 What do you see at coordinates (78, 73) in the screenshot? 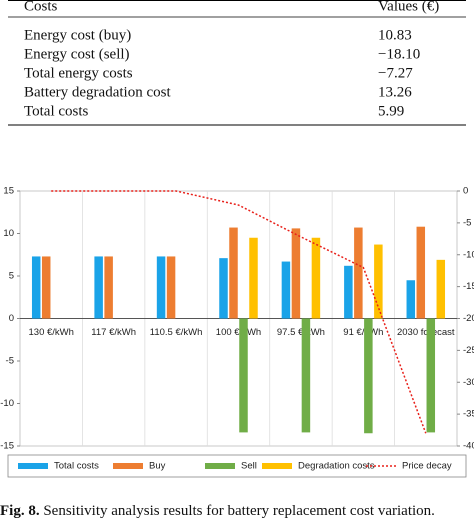
I see `table-cell: Total energy costs` at bounding box center [78, 73].